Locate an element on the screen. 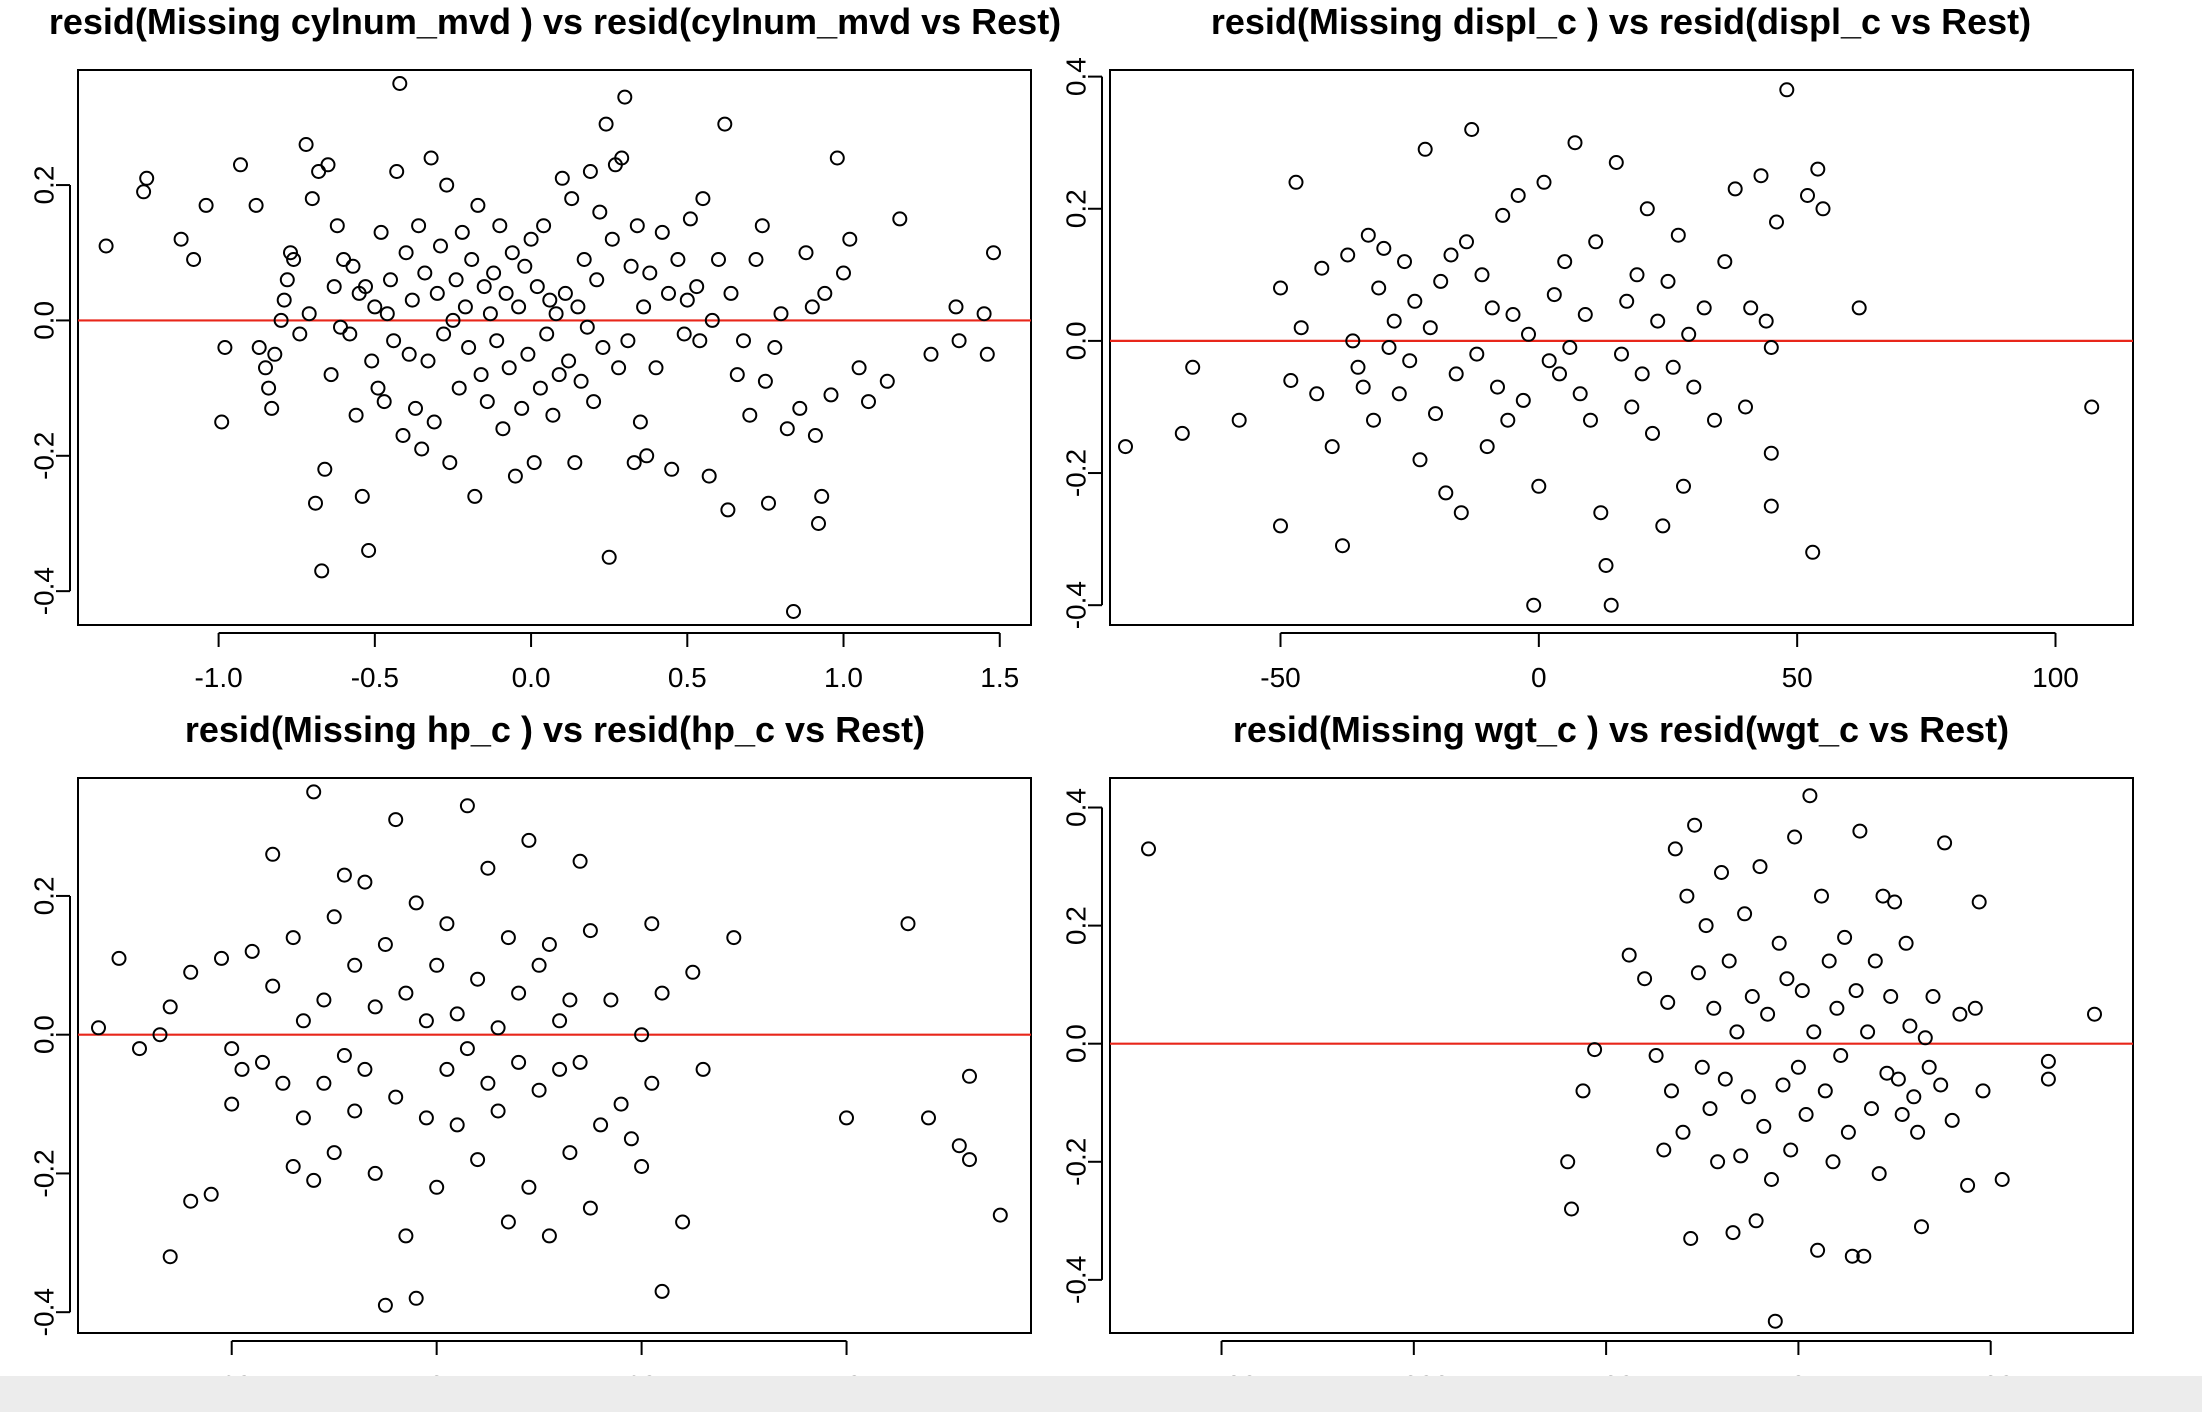 The image size is (2202, 1412). x-tick-label: -50 is located at coordinates (1280, 677).